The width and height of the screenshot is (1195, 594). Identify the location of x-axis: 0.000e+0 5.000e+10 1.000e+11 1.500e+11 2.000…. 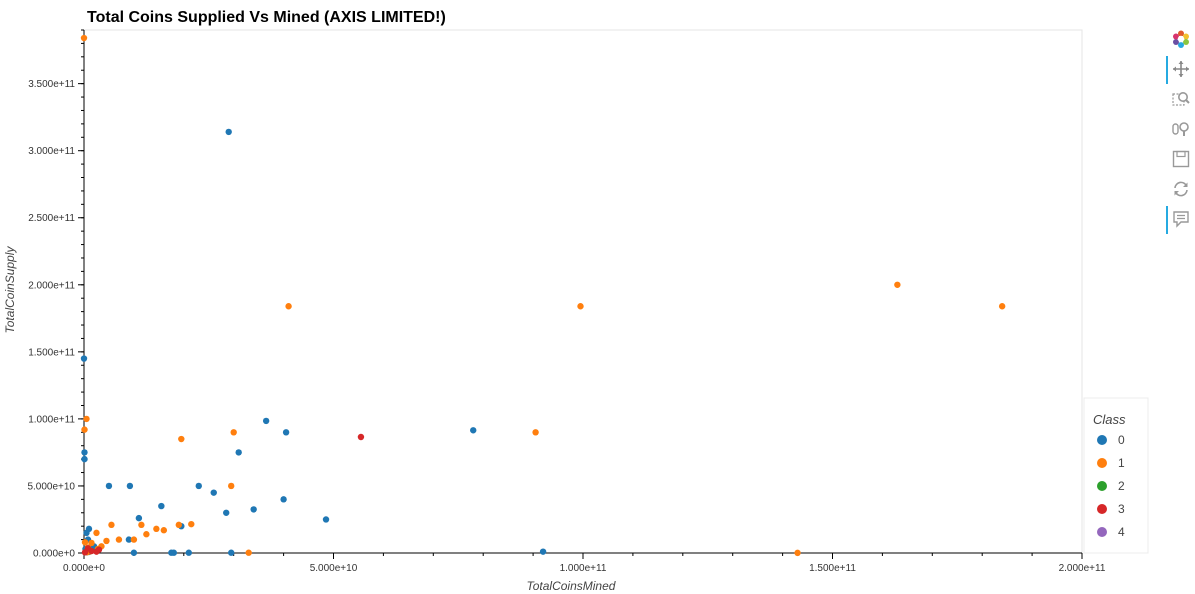
(584, 563).